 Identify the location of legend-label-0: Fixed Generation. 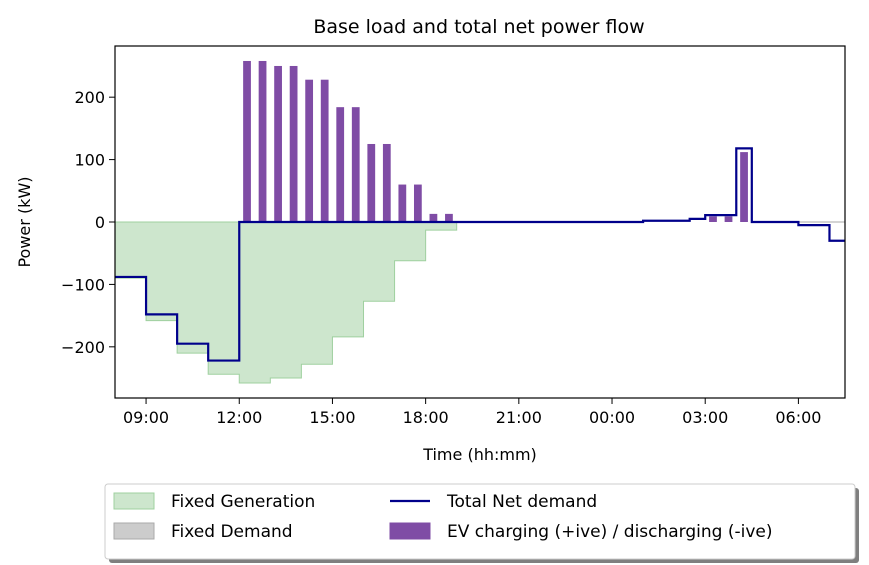
(243, 502).